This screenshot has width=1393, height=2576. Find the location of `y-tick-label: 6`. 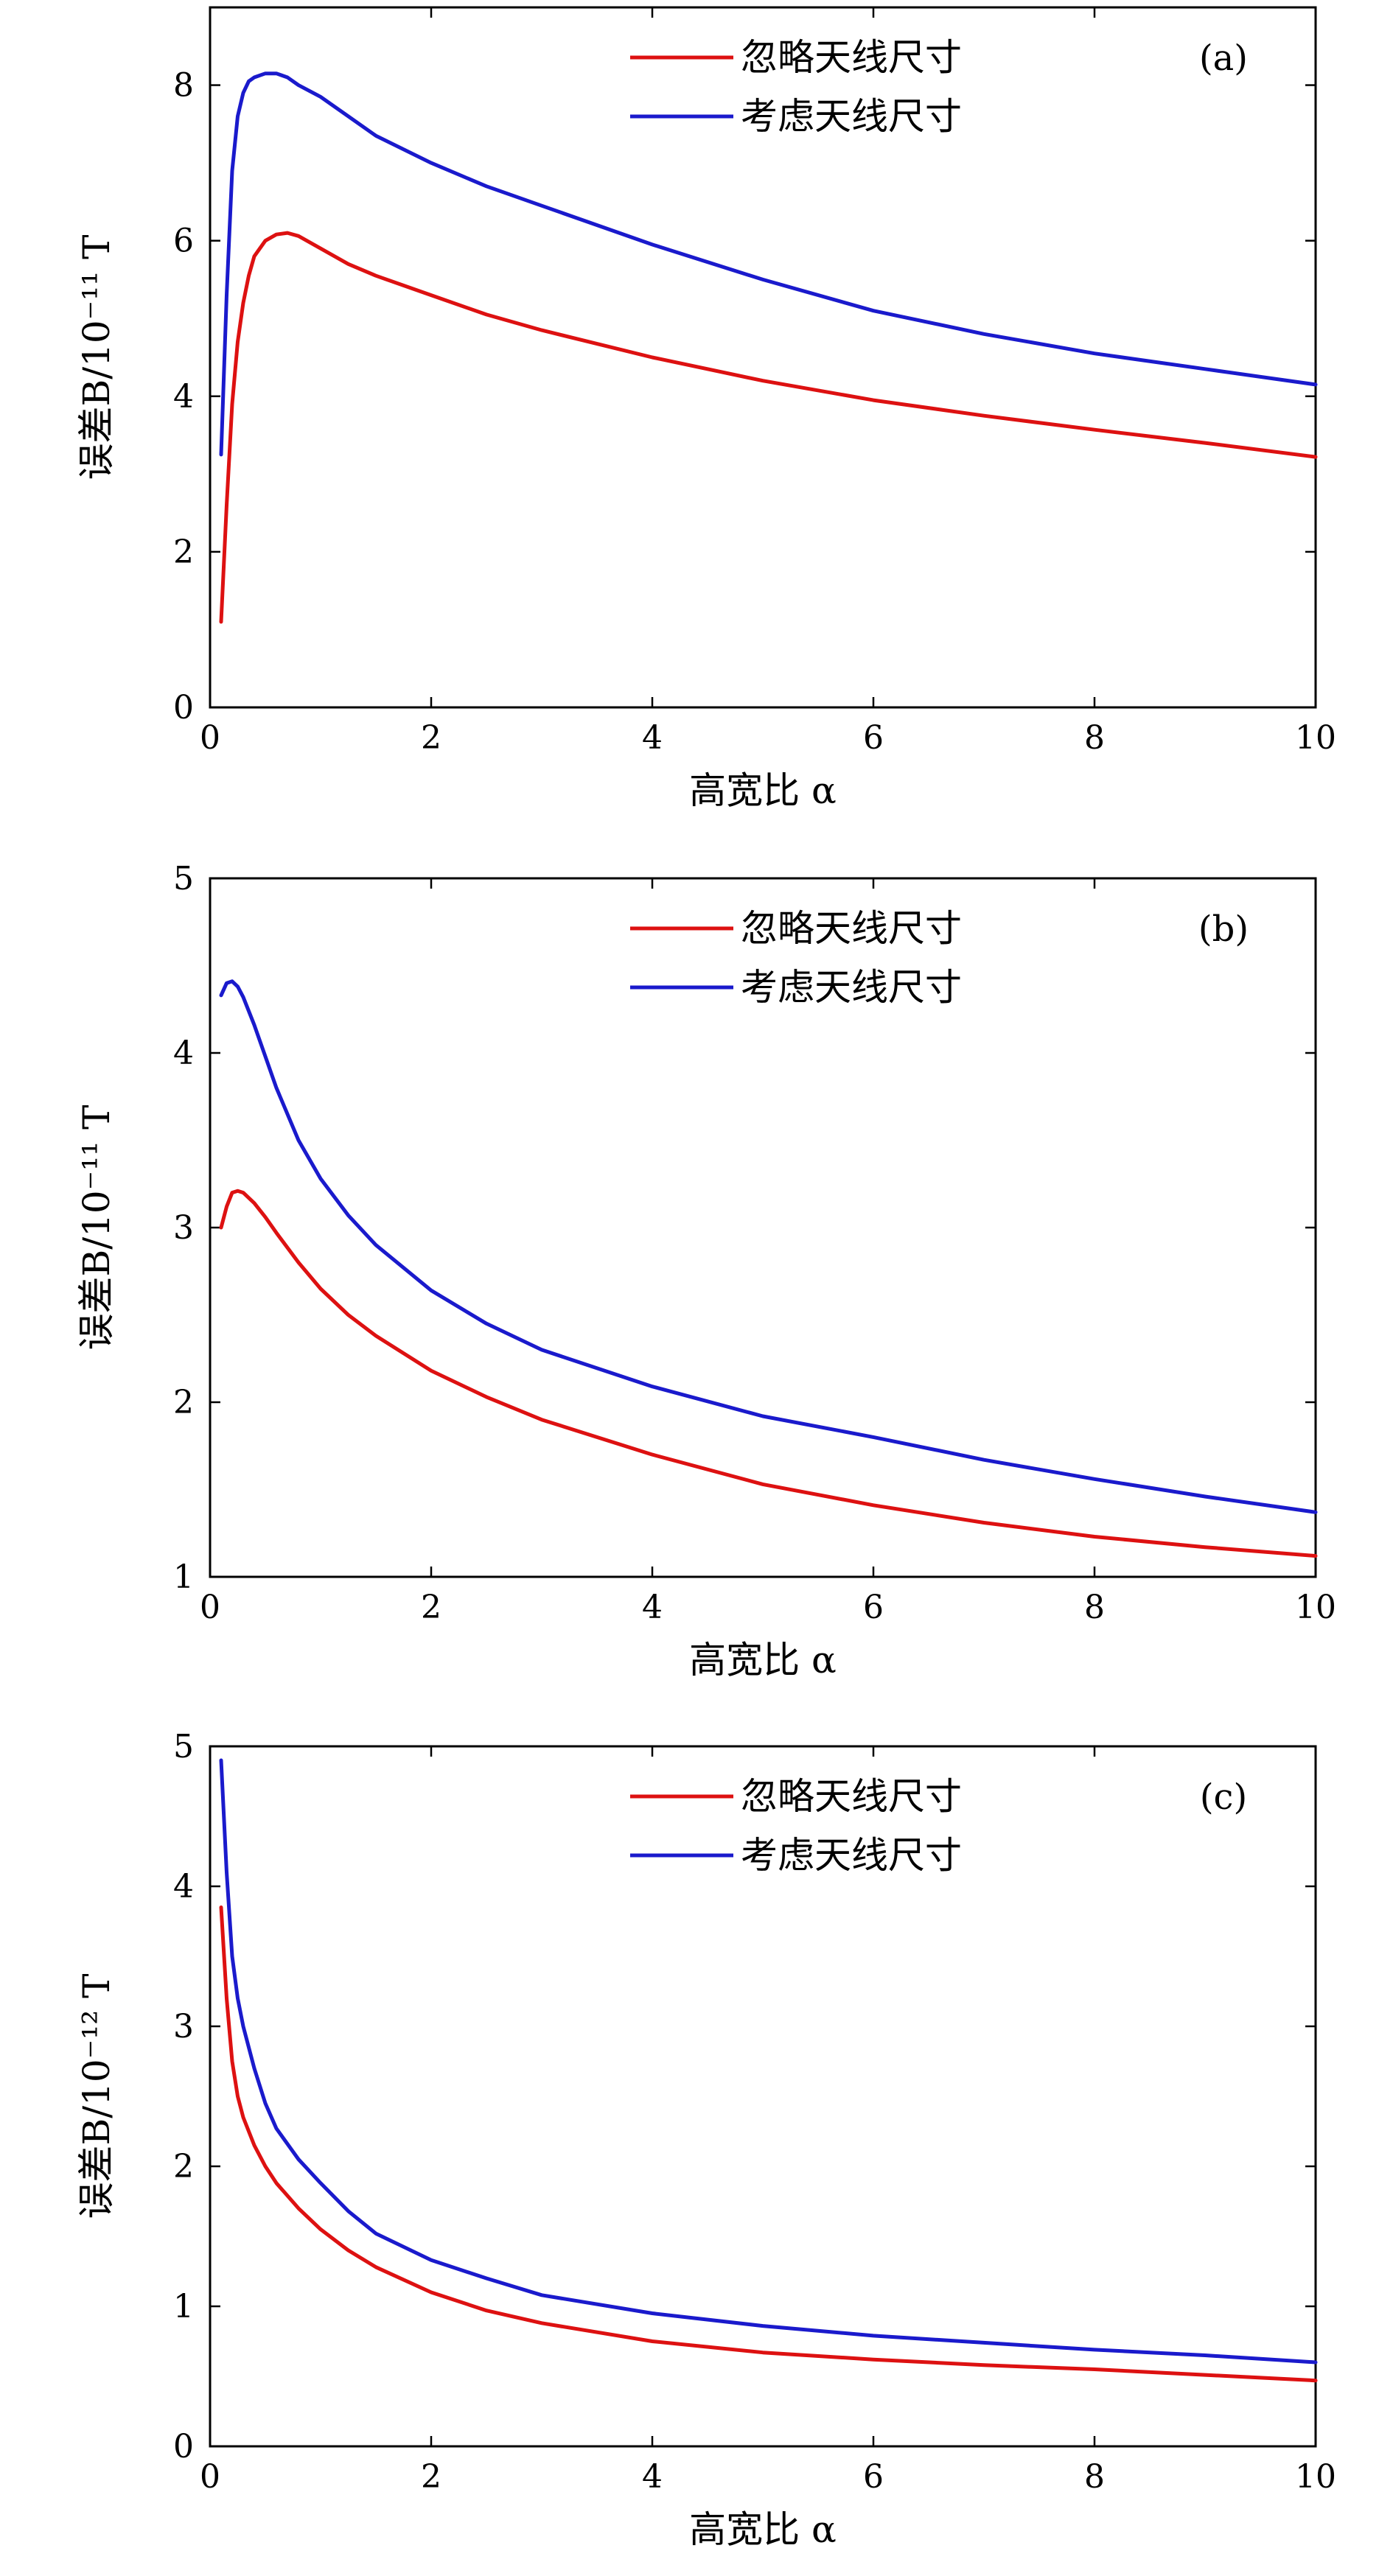

y-tick-label: 6 is located at coordinates (184, 241).